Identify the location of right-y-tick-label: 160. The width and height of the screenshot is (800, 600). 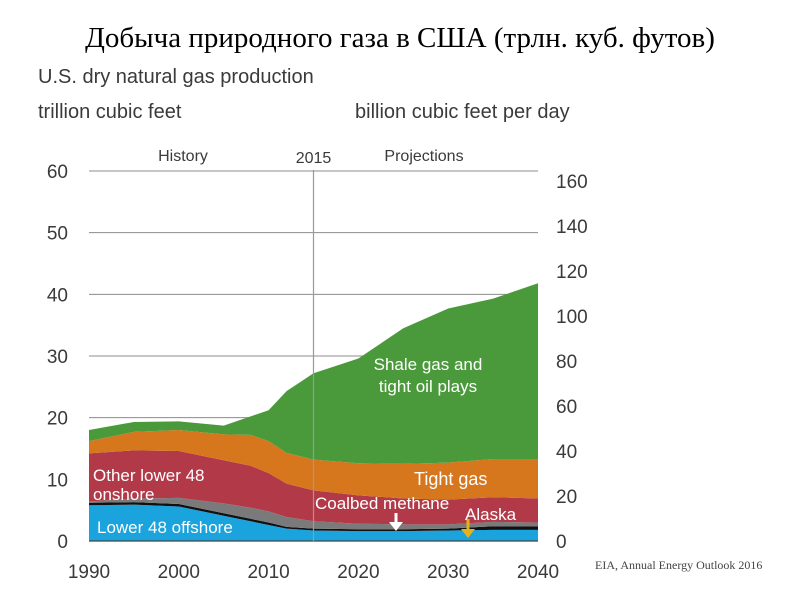
(572, 182).